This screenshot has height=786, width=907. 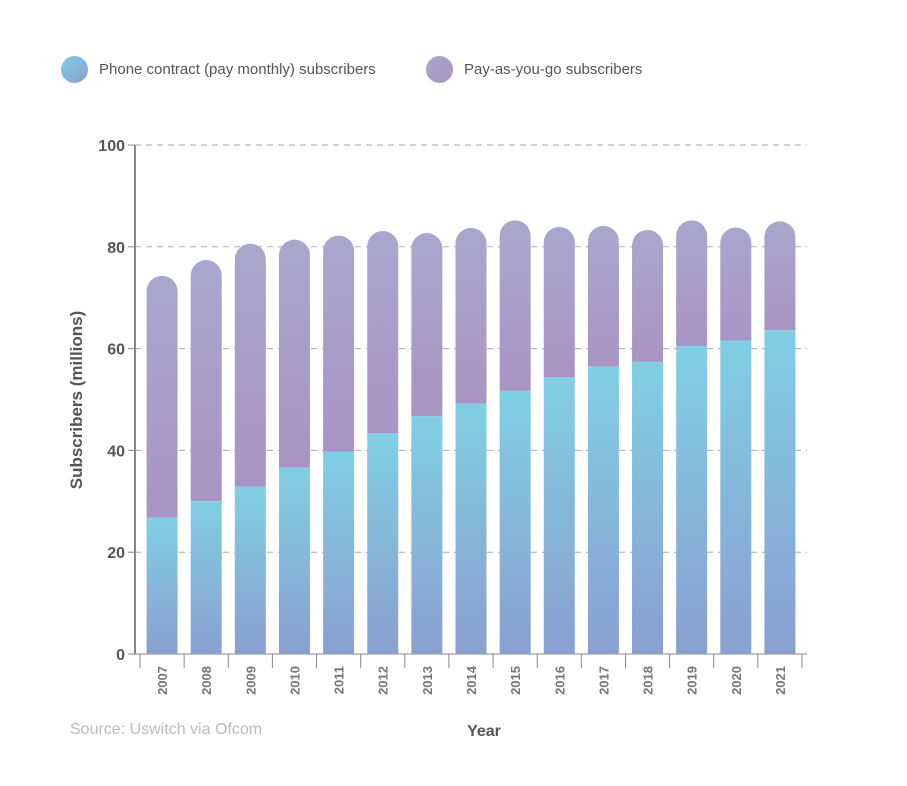 What do you see at coordinates (648, 507) in the screenshot?
I see `bar-contract-2018` at bounding box center [648, 507].